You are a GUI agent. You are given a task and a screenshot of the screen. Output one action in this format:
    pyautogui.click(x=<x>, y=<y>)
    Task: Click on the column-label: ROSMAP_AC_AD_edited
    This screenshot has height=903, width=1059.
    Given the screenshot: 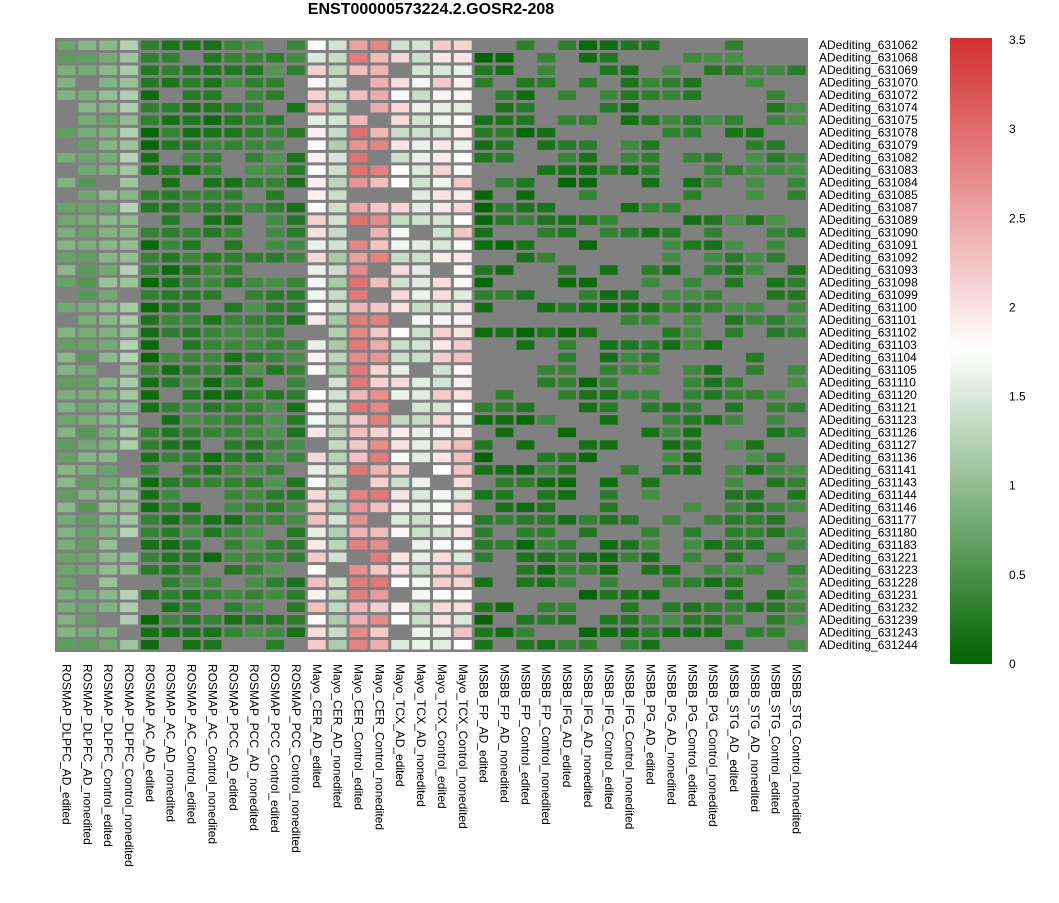 What is the action you would take?
    pyautogui.click(x=150, y=733)
    